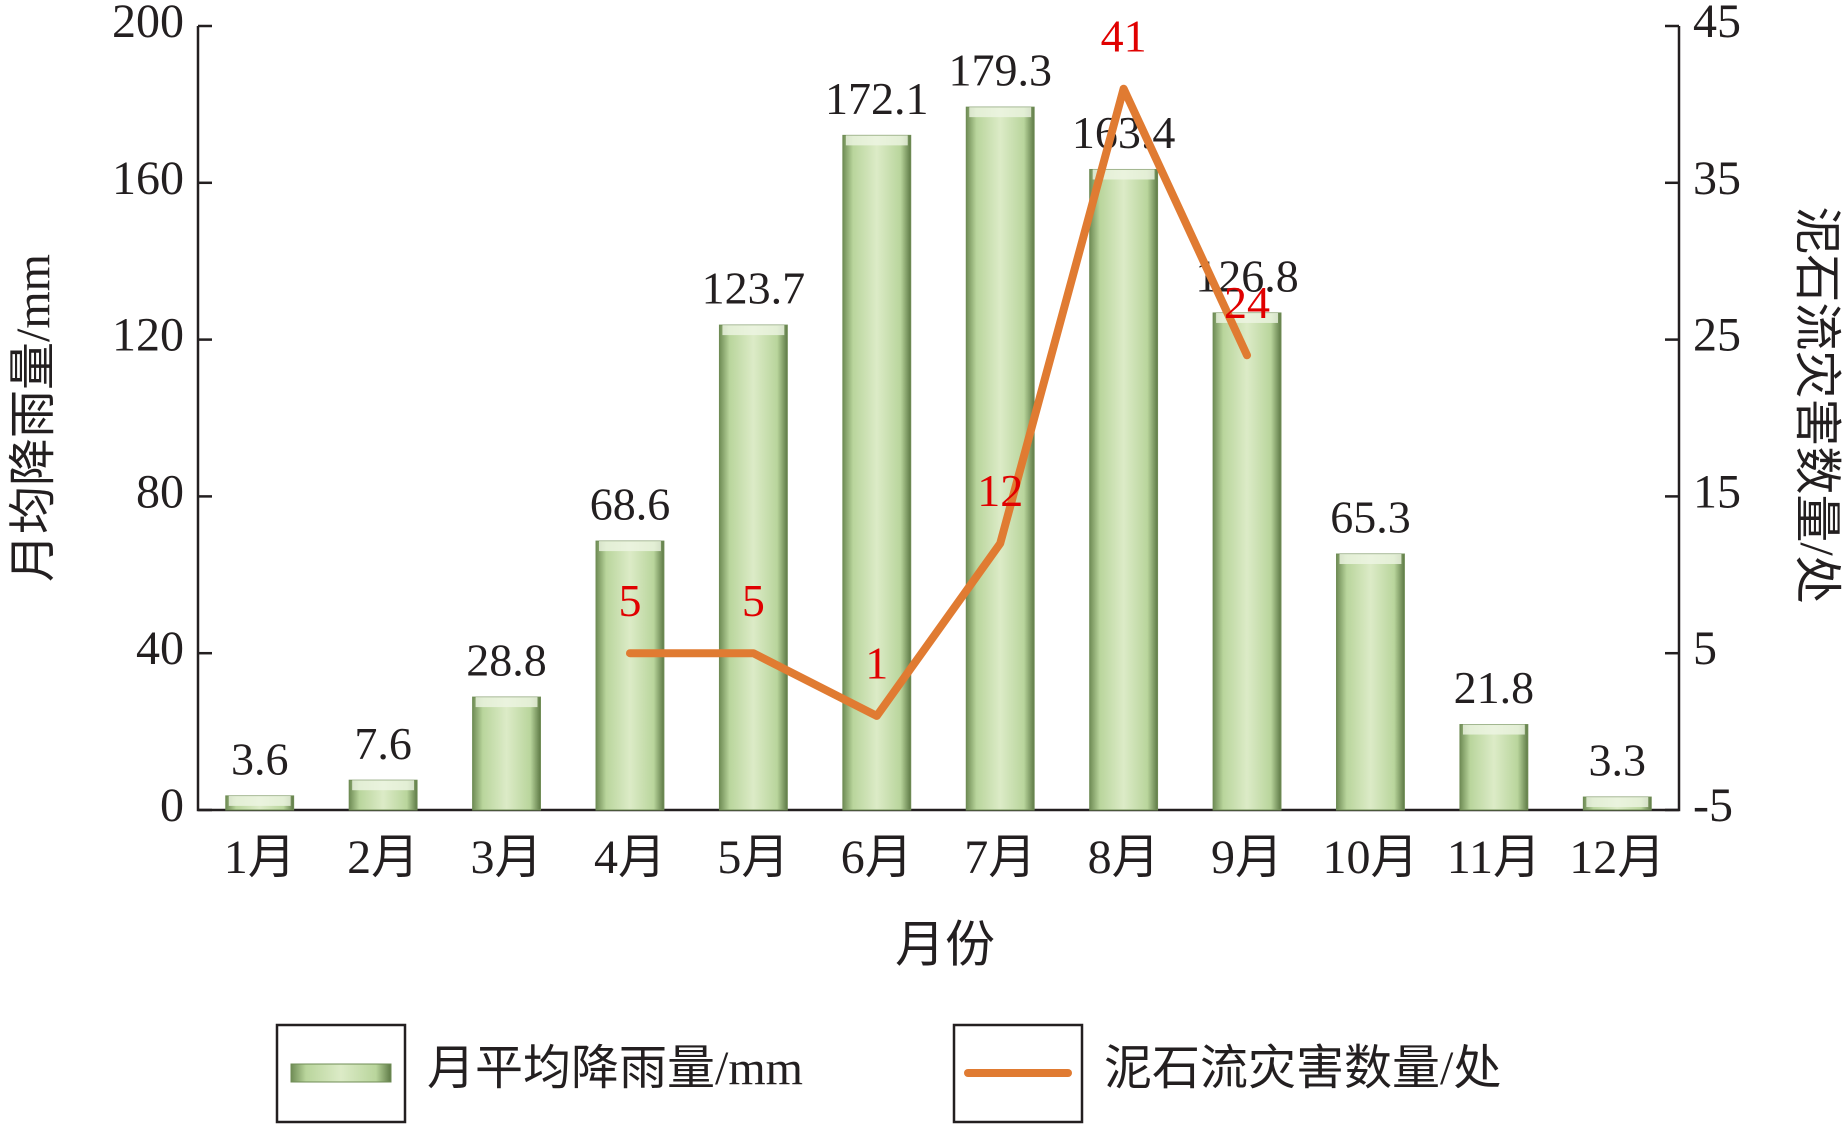  I want to click on x-tick-label: 8月, so click(1124, 857).